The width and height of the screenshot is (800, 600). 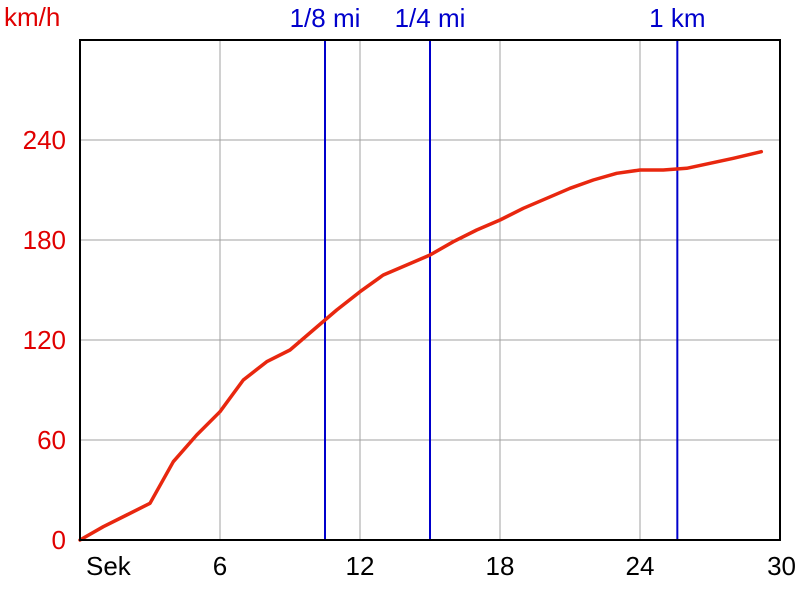 What do you see at coordinates (220, 566) in the screenshot?
I see `x-tick-label: 6` at bounding box center [220, 566].